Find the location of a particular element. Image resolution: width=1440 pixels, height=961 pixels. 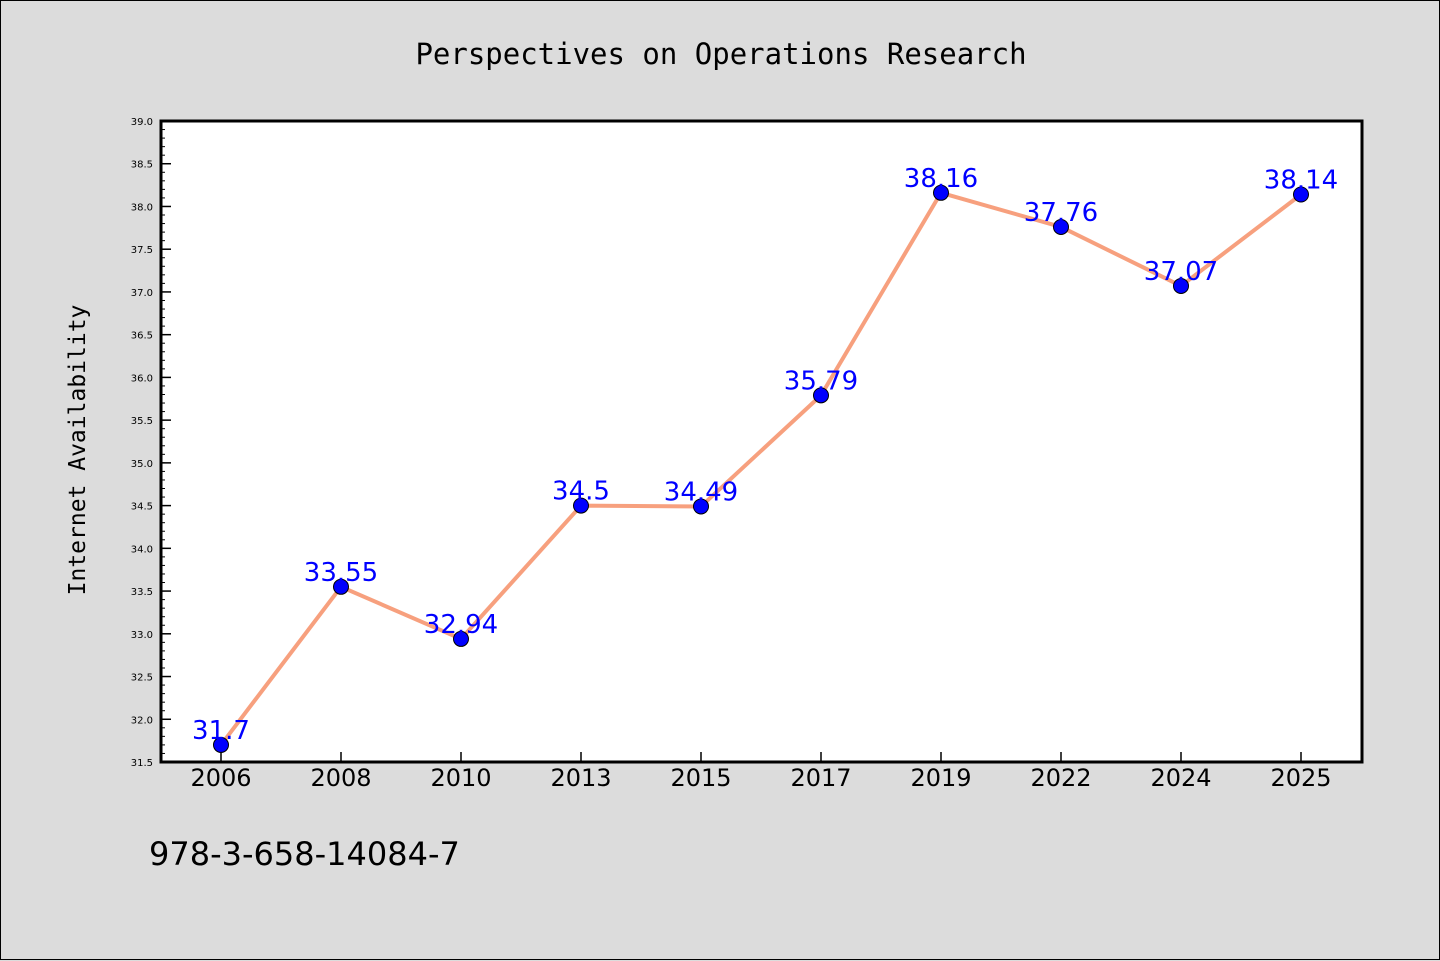

y-tick-label: 35.5 is located at coordinates (142, 421).